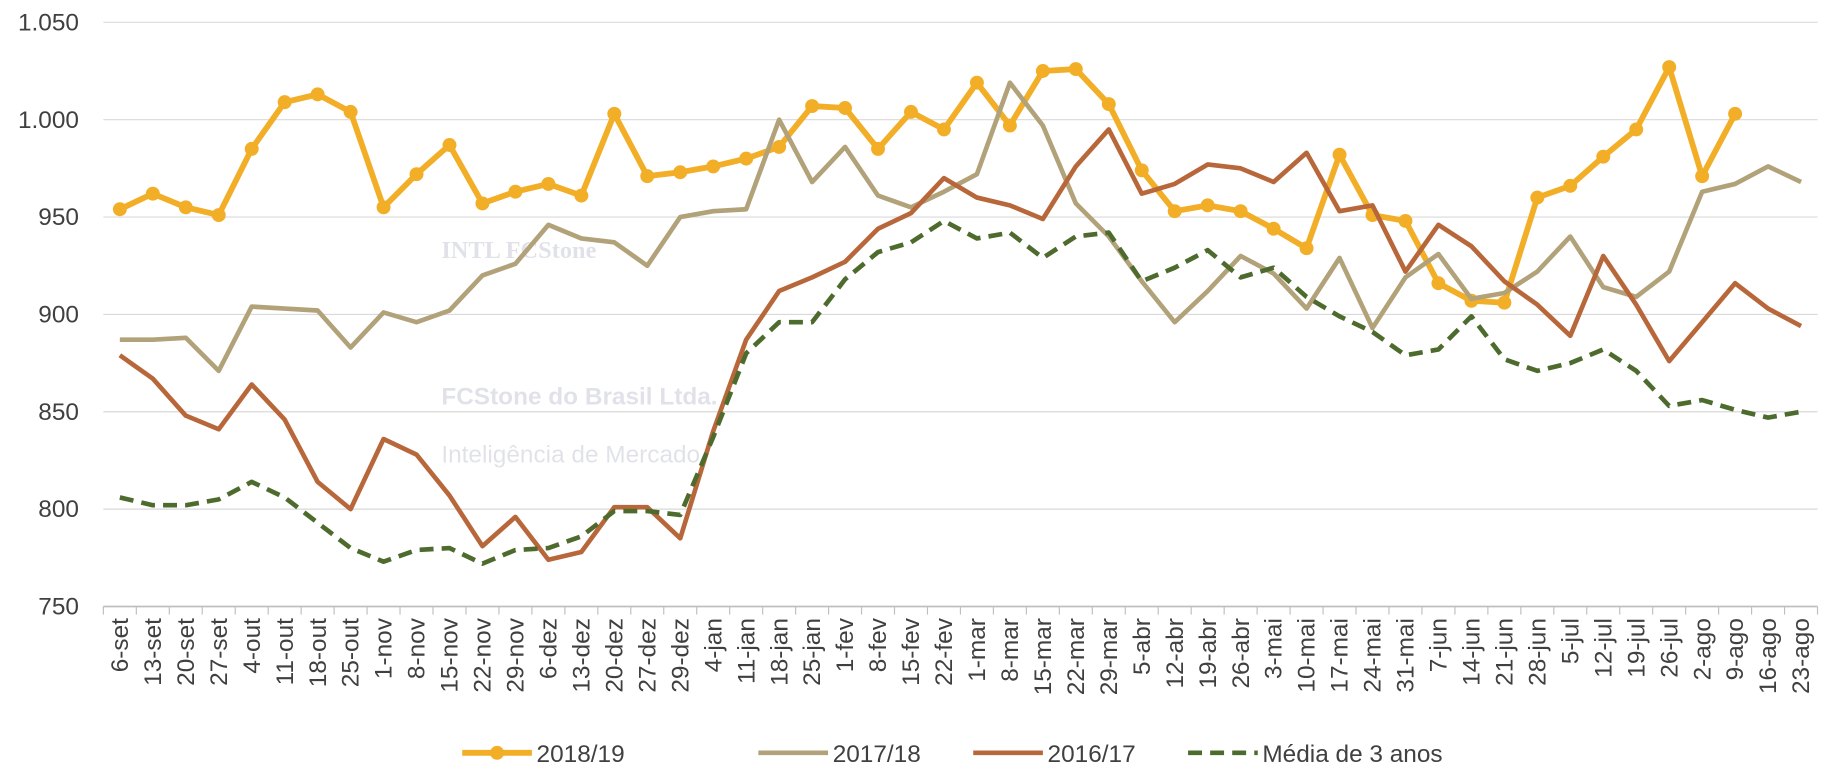 This screenshot has height=767, width=1821. Describe the element at coordinates (779, 652) in the screenshot. I see `x-tick-label: 18-jan` at that location.